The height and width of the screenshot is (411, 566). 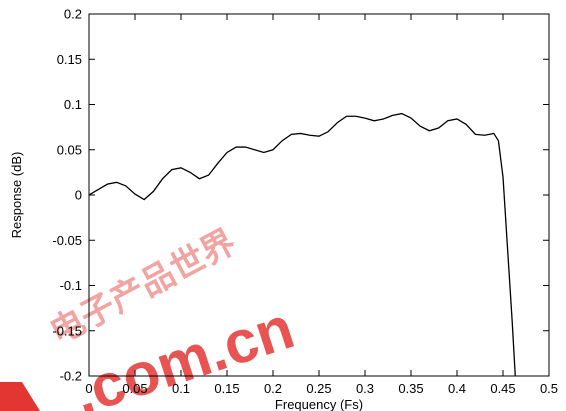 I want to click on y-tick-label: -0.1, so click(x=71, y=285).